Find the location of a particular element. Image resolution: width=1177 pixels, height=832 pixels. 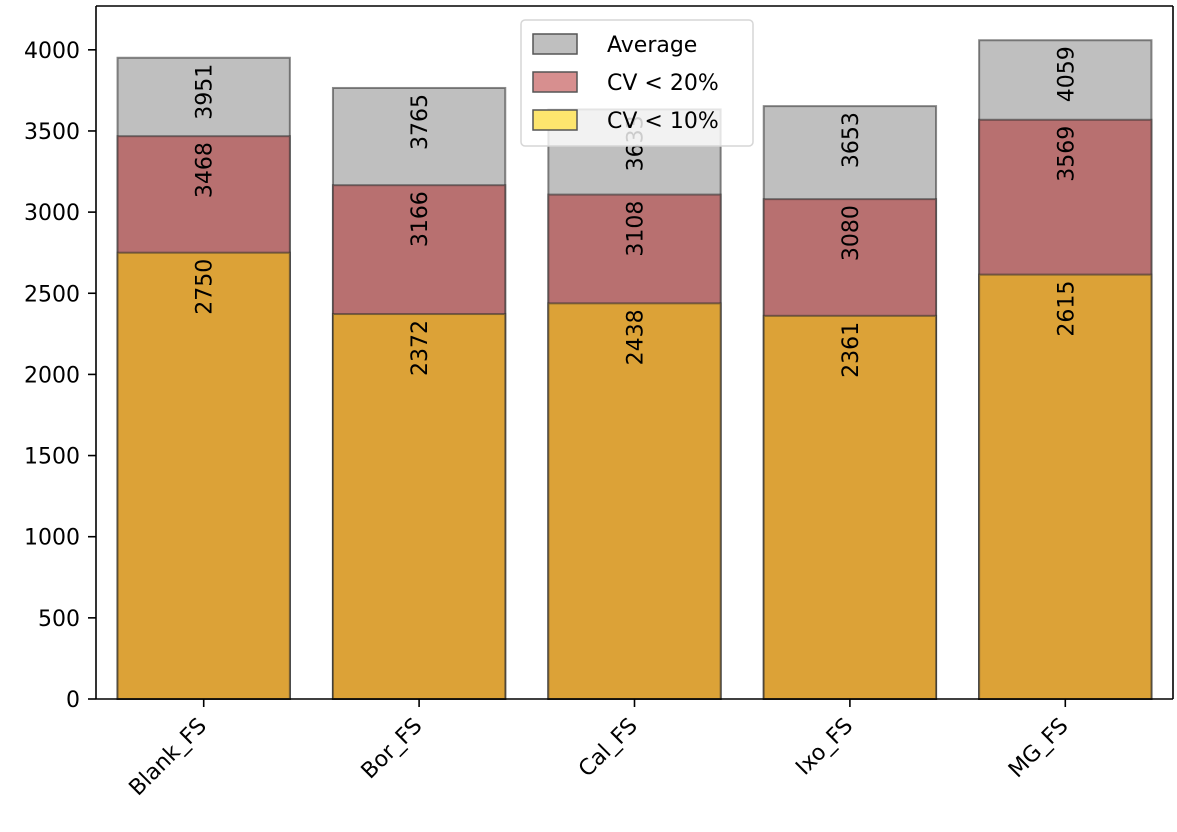

bar-cv-10--mg_fs is located at coordinates (1065, 486).